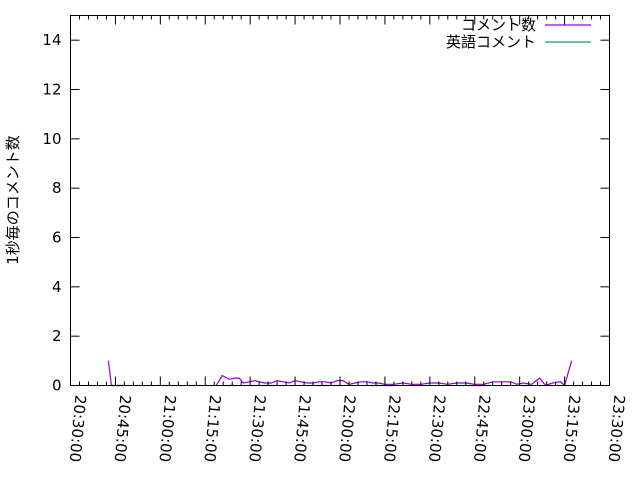 Image resolution: width=640 pixels, height=484 pixels. Describe the element at coordinates (212, 428) in the screenshot. I see `x-tick-label: 21:15:00` at that location.